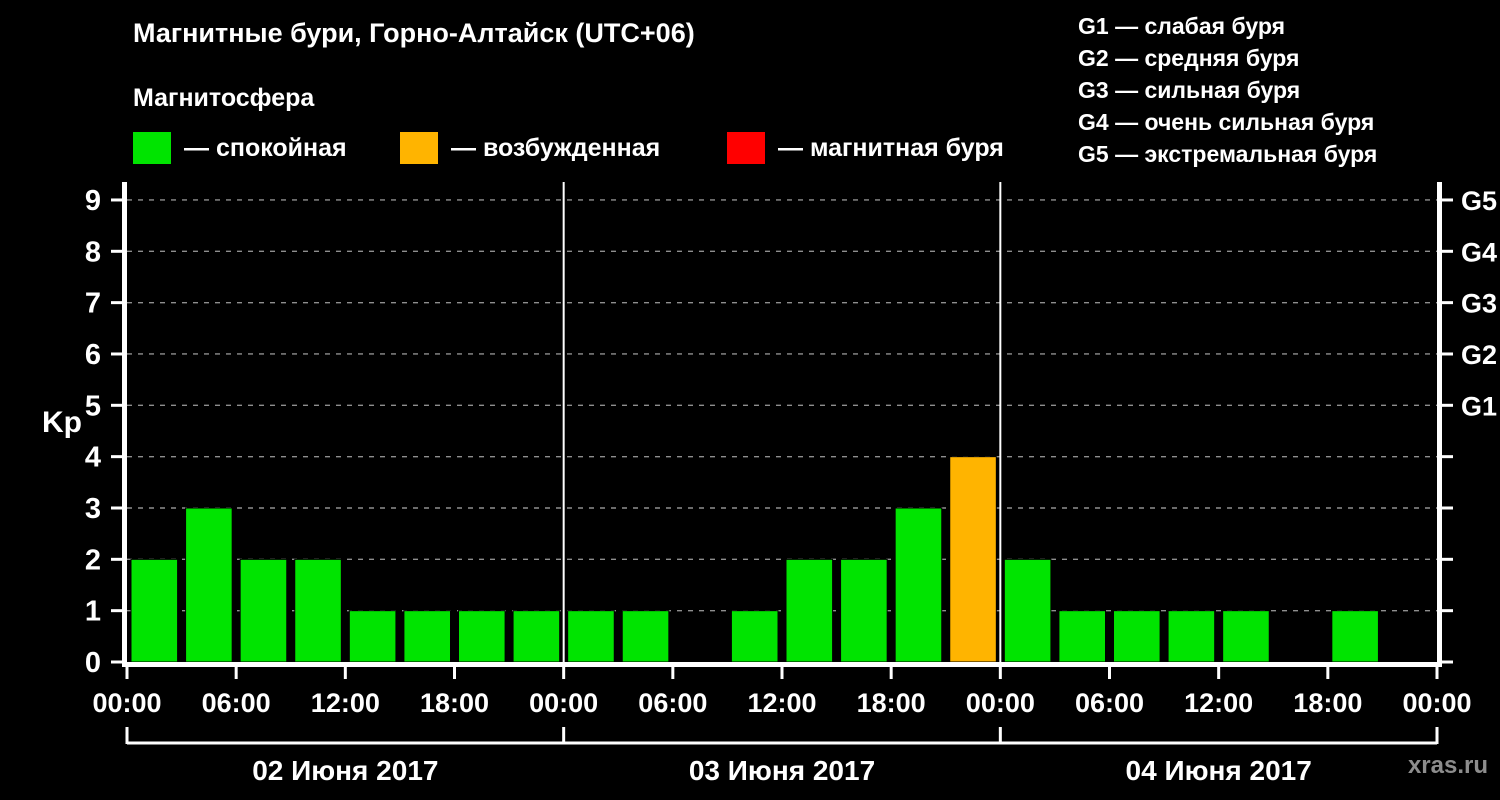  Describe the element at coordinates (93, 612) in the screenshot. I see `svg-text: 1` at that location.